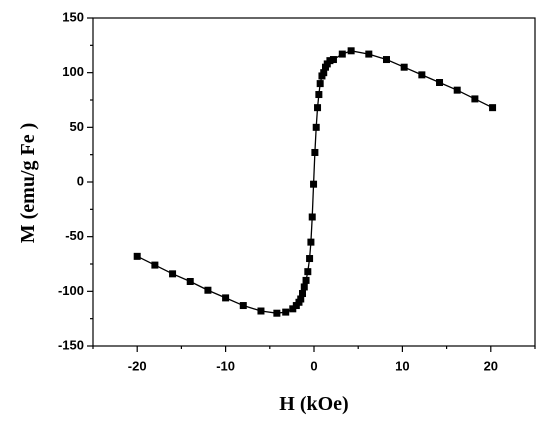 The width and height of the screenshot is (550, 422). Describe the element at coordinates (73, 16) in the screenshot. I see `y-tick-label: 150` at that location.